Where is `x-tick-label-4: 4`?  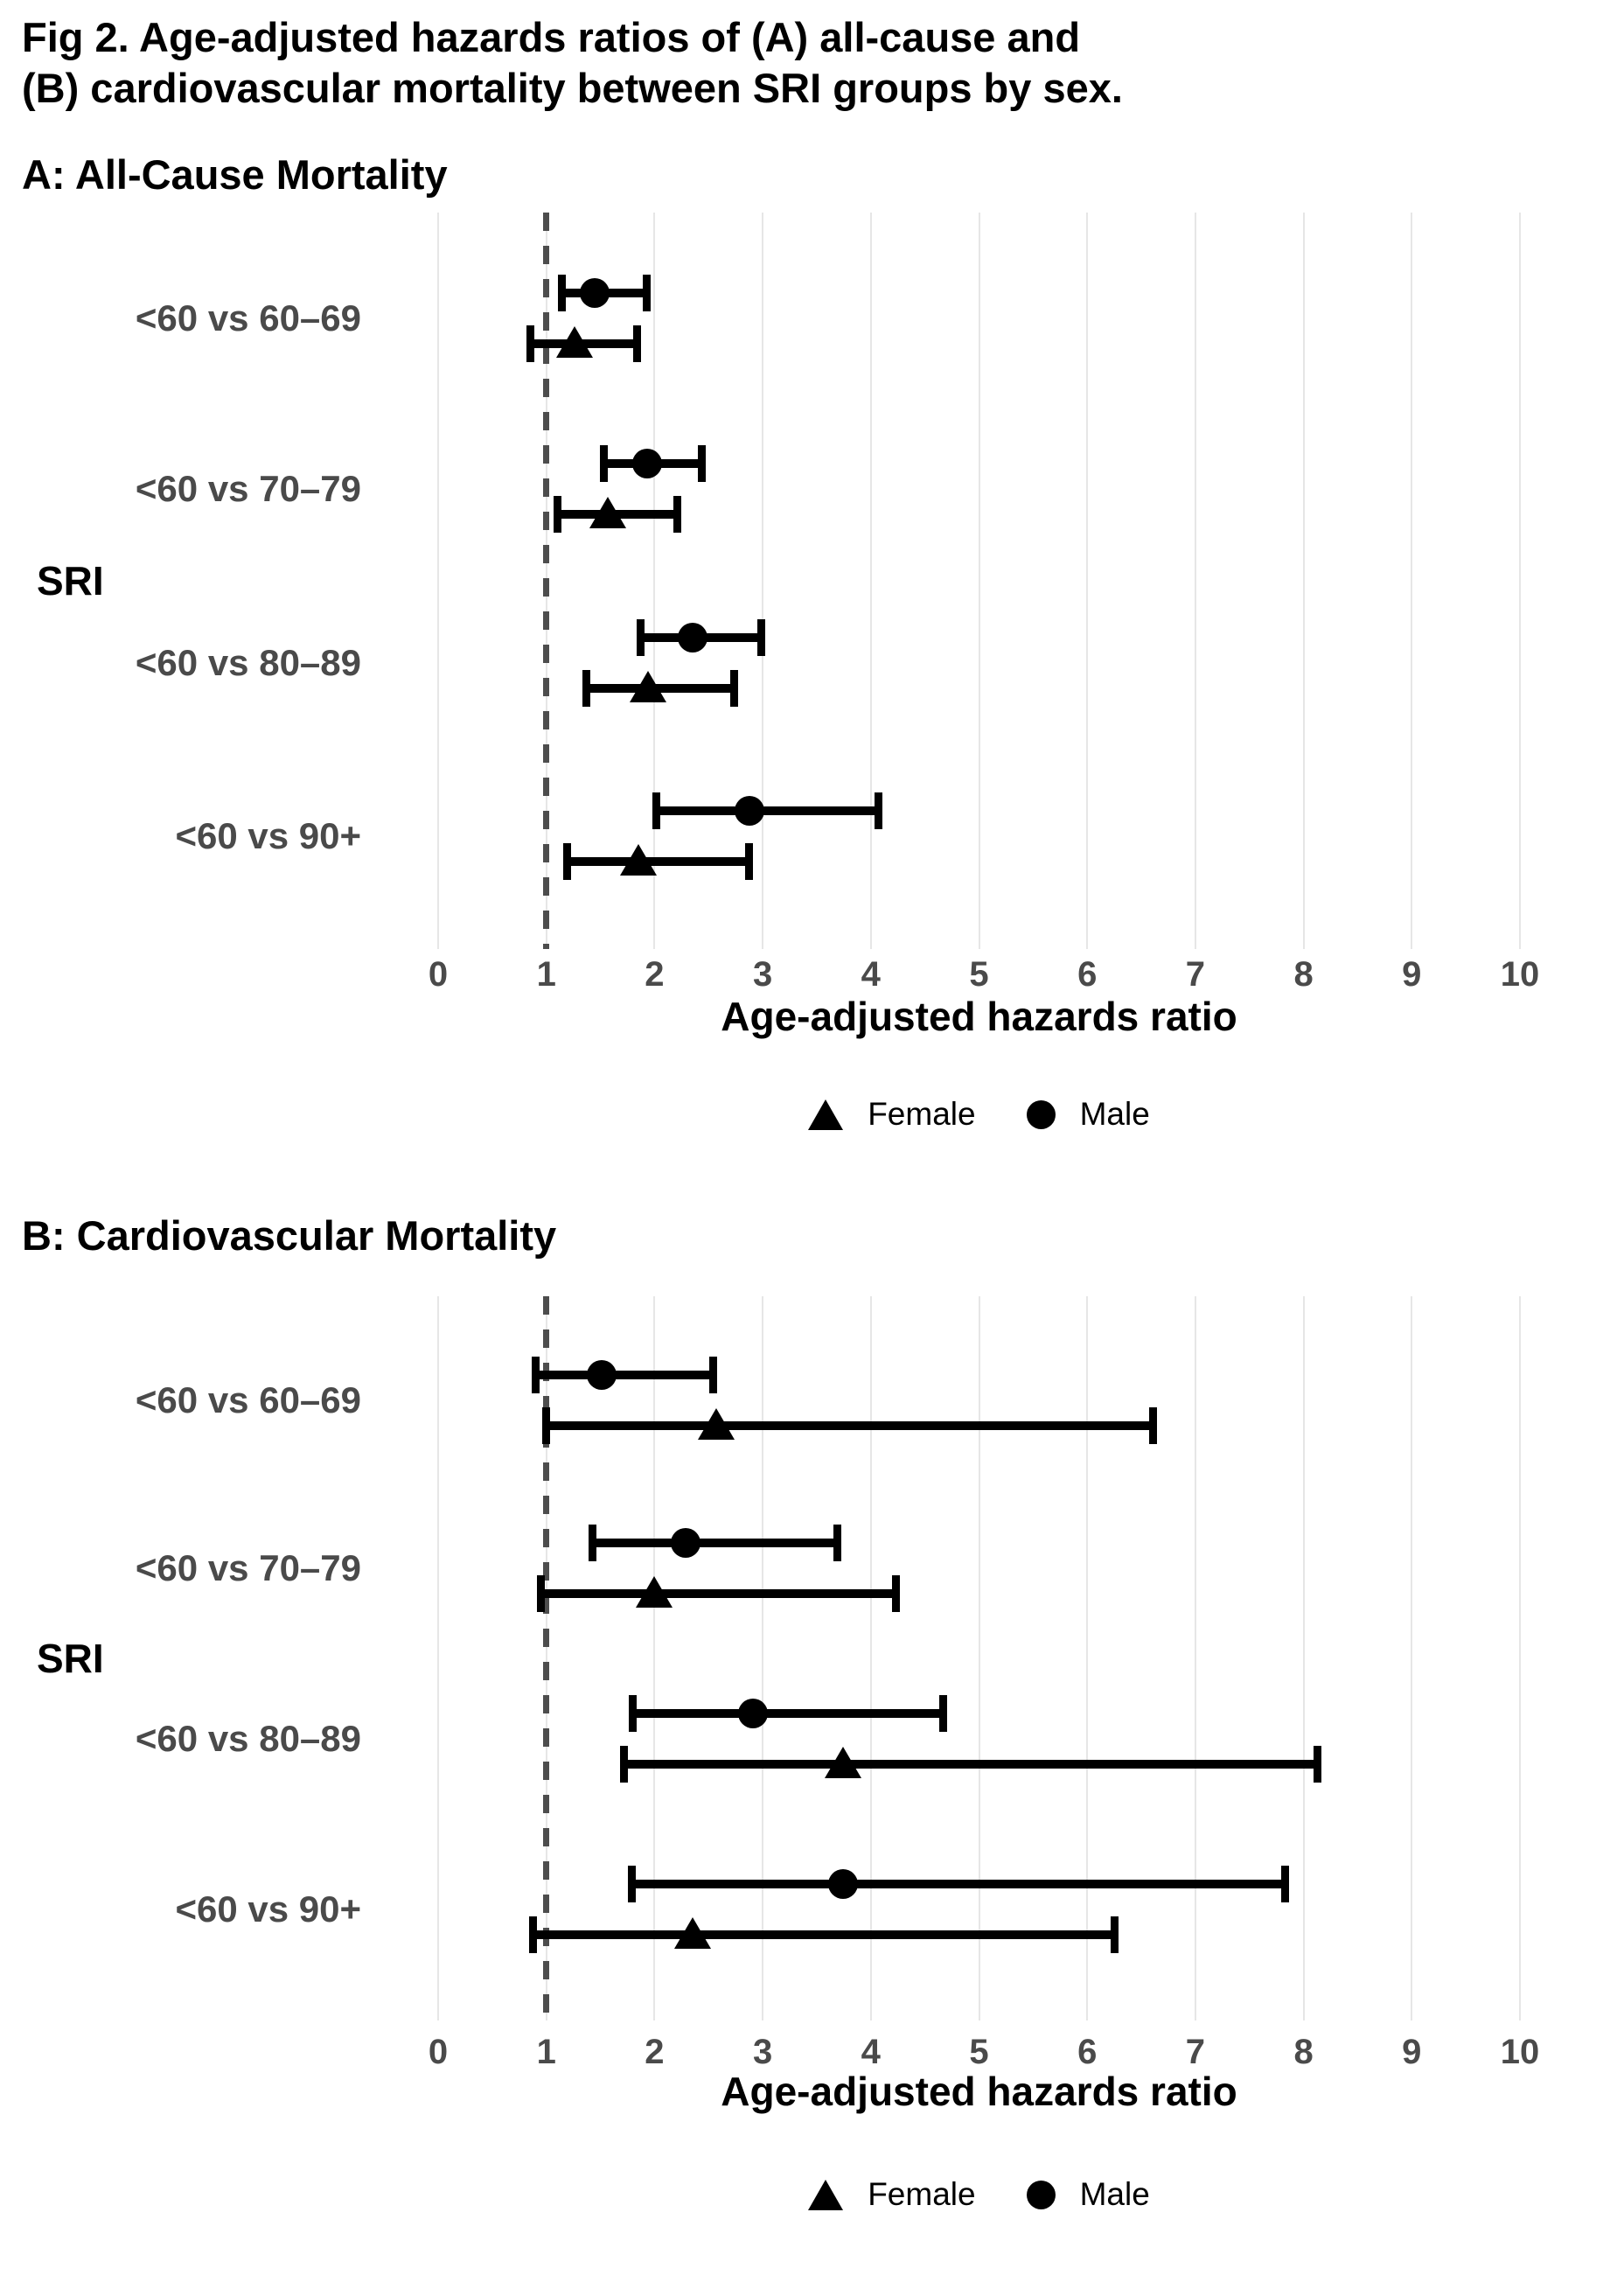
x-tick-label-4: 4 is located at coordinates (871, 2052).